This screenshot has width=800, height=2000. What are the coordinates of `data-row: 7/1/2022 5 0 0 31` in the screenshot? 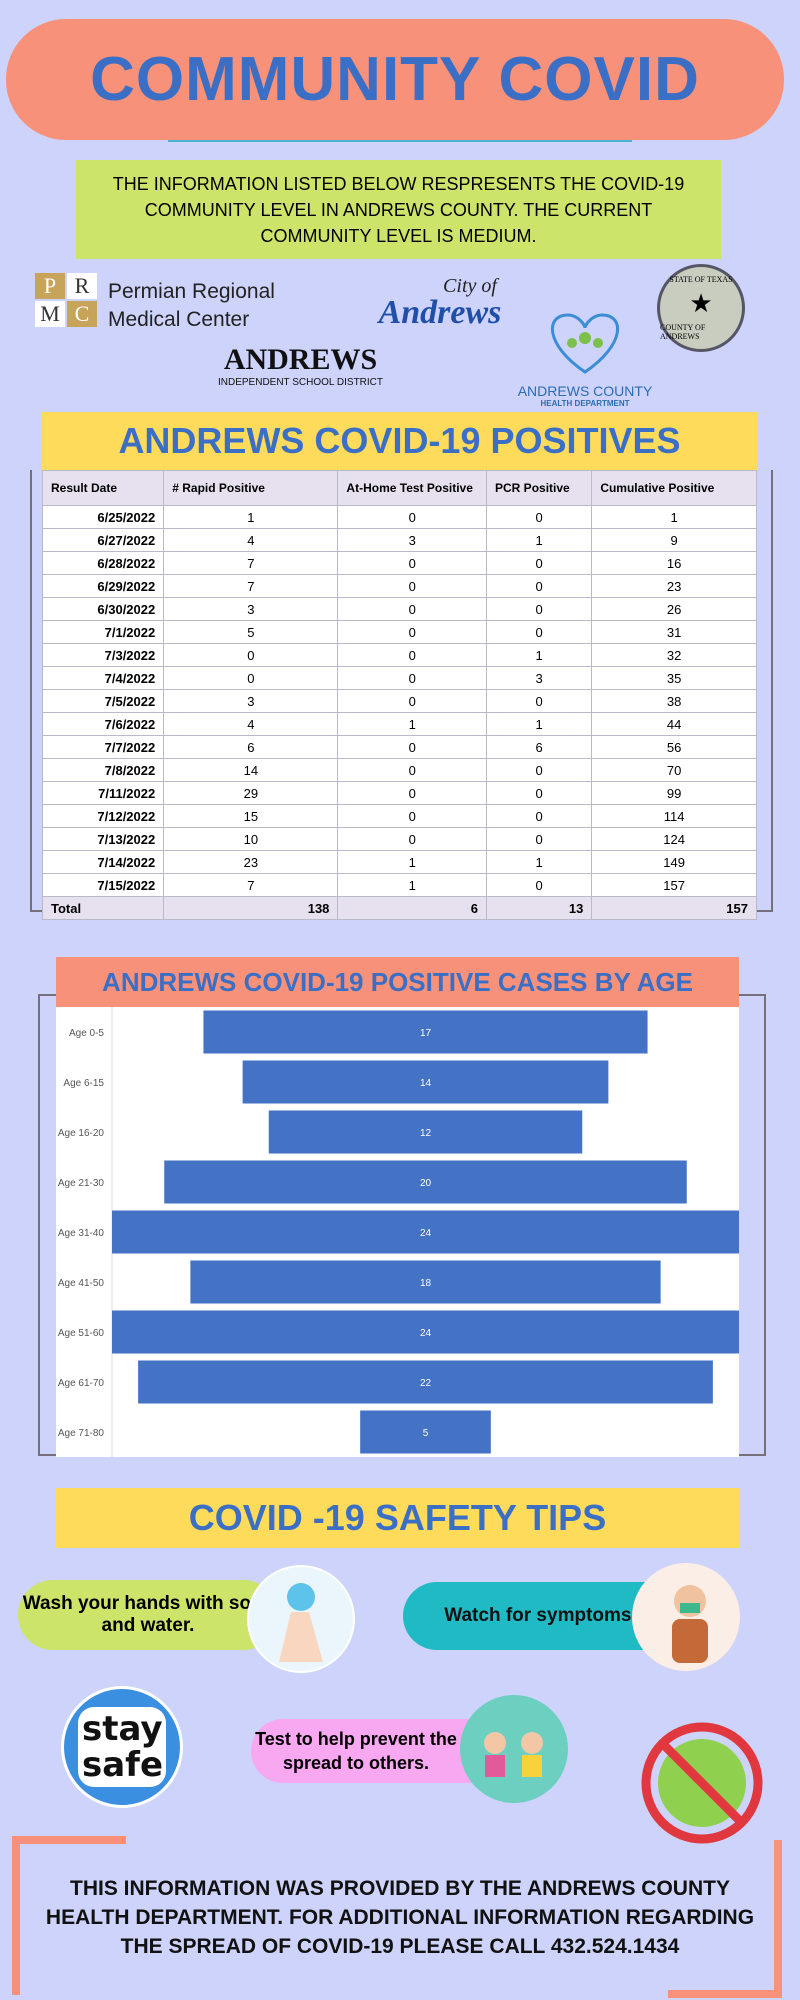 It's located at (399, 632).